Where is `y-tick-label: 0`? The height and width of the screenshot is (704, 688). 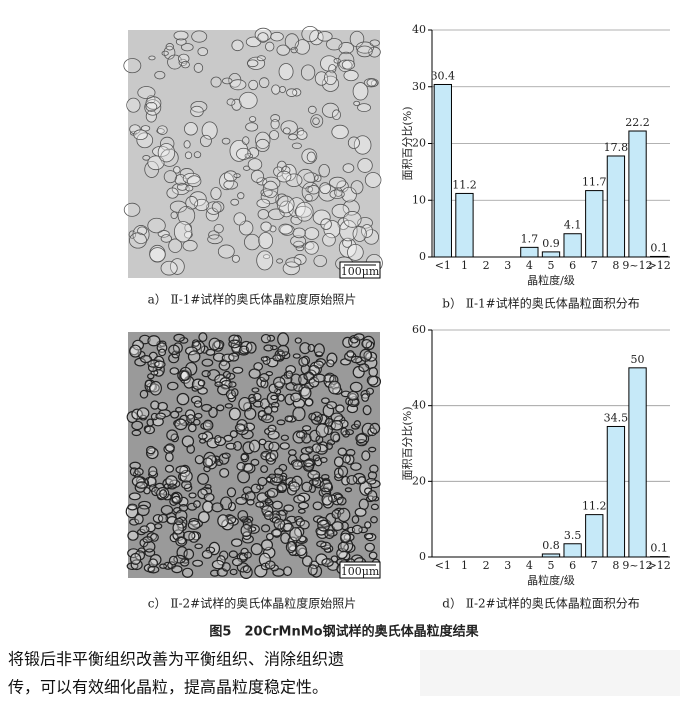
y-tick-label: 0 is located at coordinates (422, 256).